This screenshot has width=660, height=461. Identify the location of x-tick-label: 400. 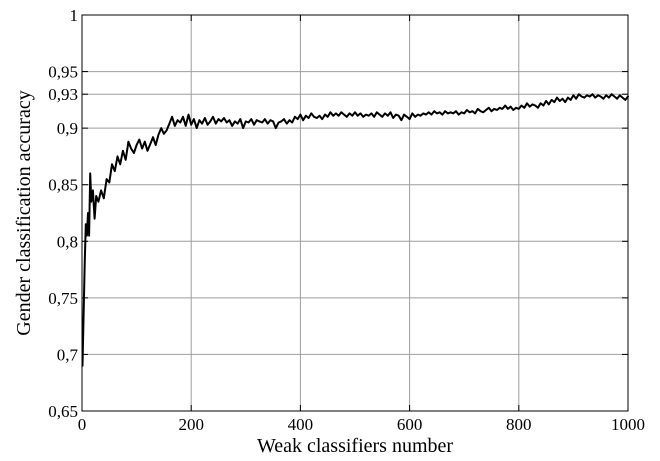
(301, 424).